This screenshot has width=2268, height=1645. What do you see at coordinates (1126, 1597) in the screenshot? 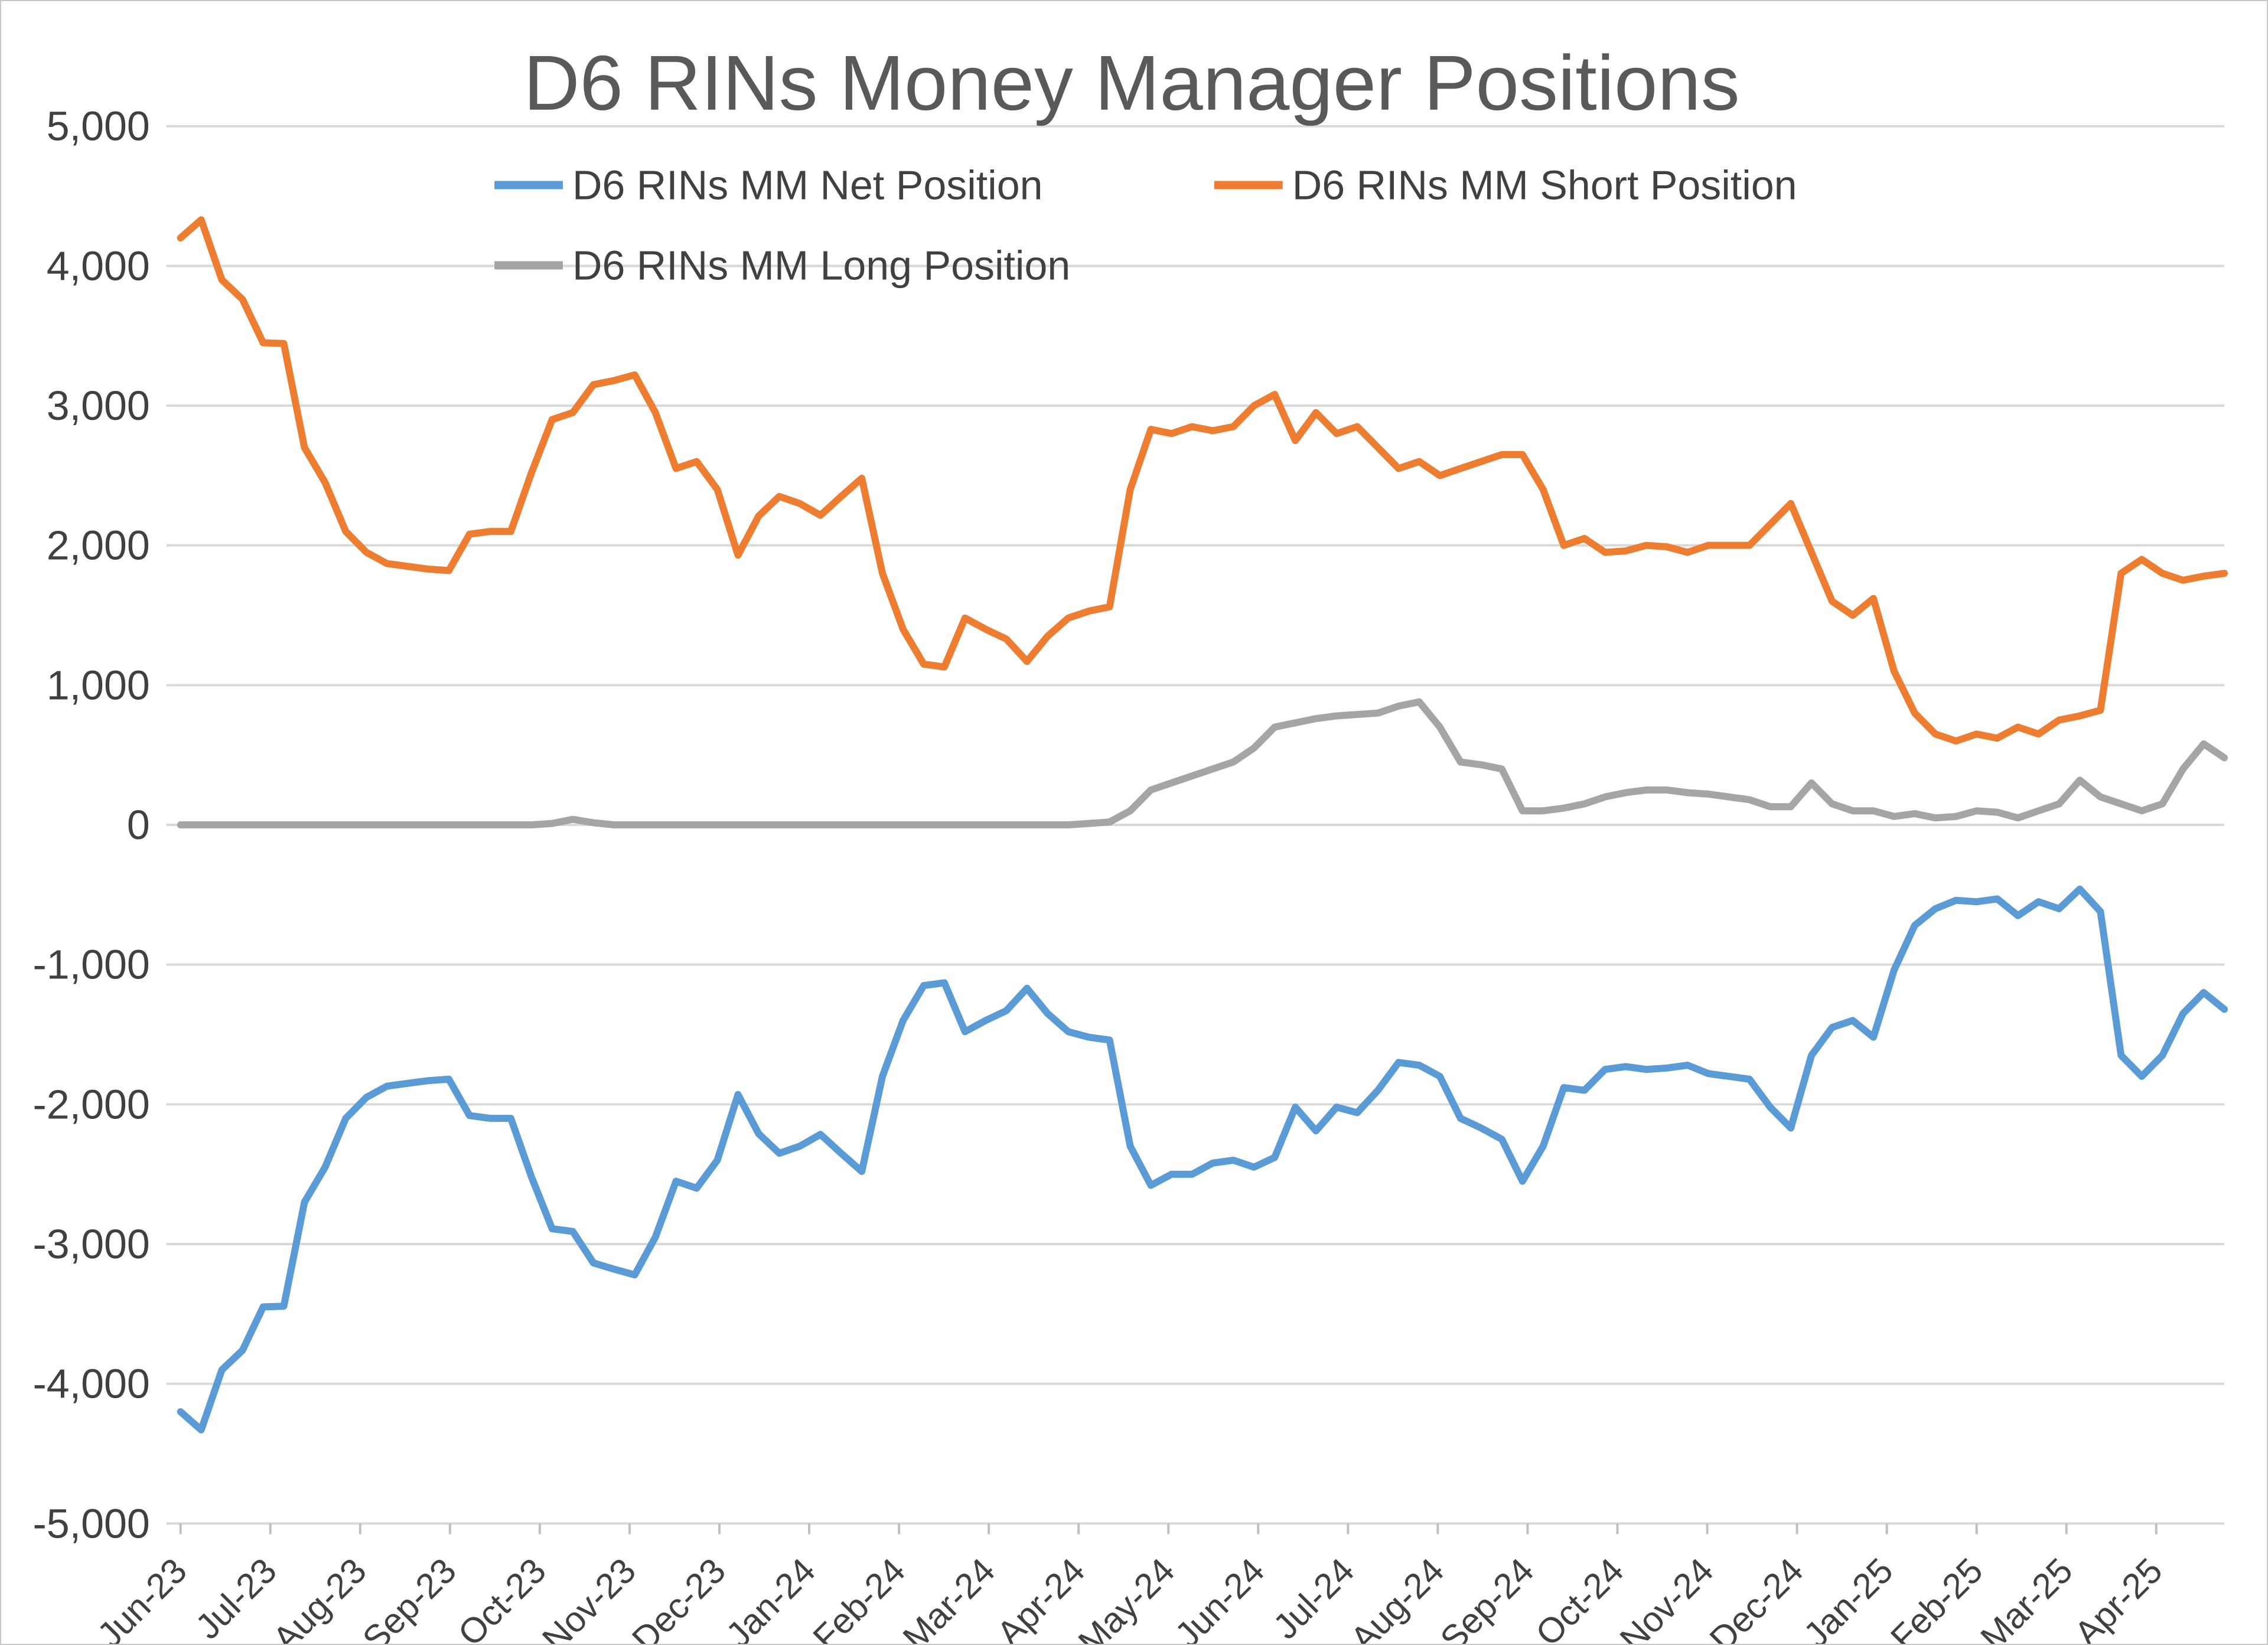
I see `x-axis-label: May-24` at bounding box center [1126, 1597].